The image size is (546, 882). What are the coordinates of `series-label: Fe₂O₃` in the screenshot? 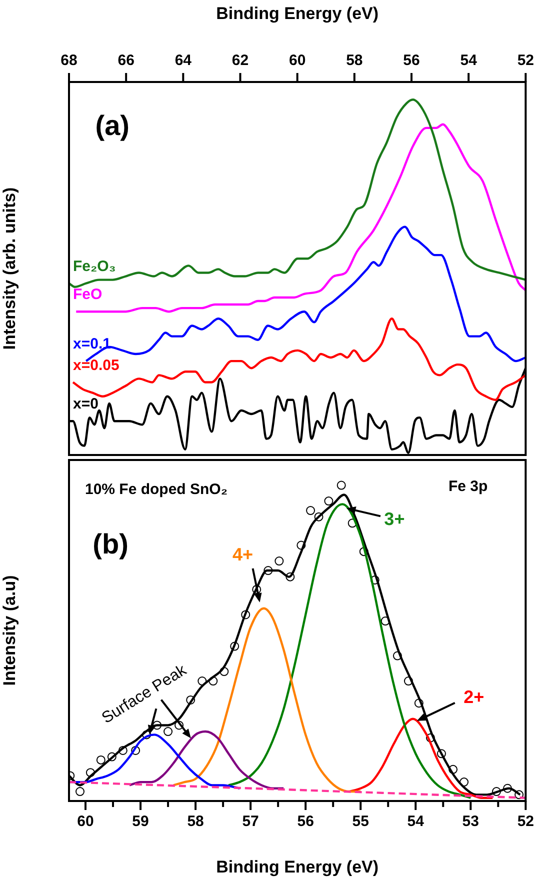 It's located at (94, 266).